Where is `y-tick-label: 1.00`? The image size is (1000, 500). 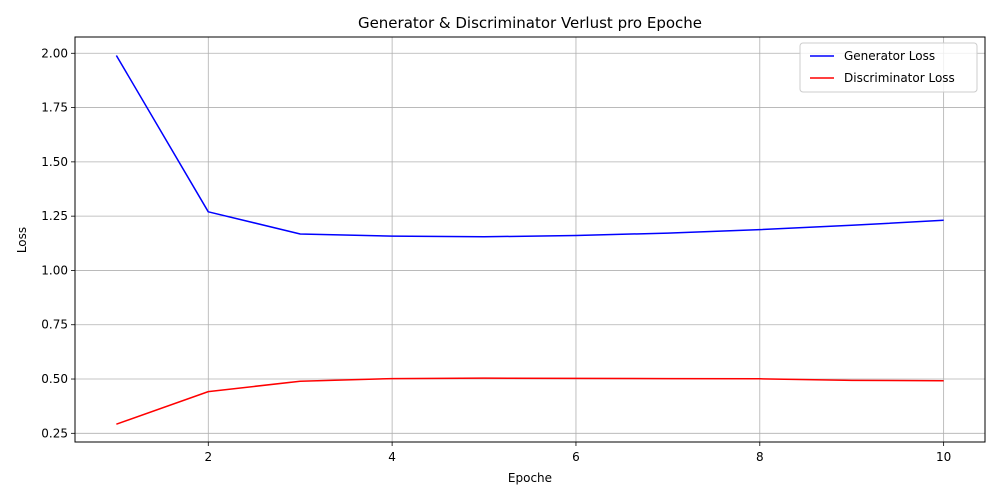 y-tick-label: 1.00 is located at coordinates (54, 270).